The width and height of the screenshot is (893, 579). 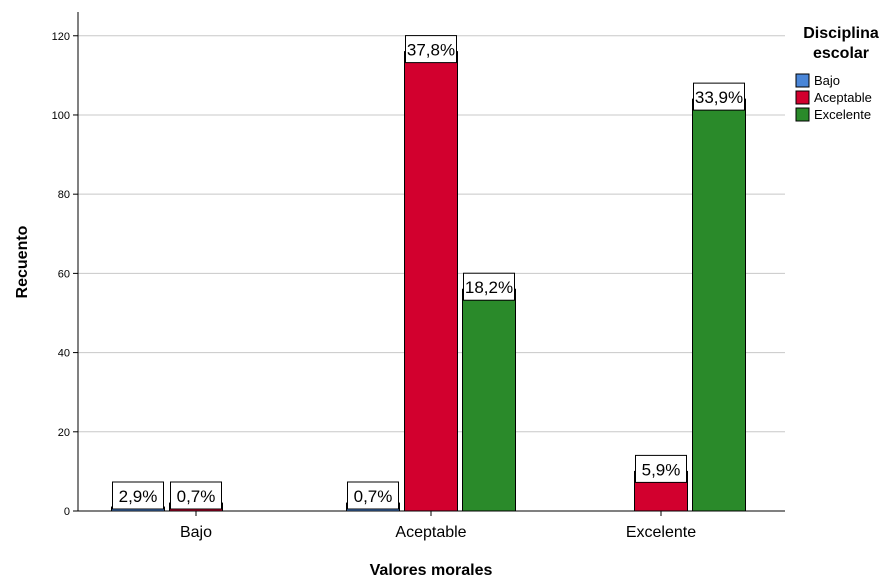 I want to click on data-label-text: 2,9%, so click(x=138, y=496).